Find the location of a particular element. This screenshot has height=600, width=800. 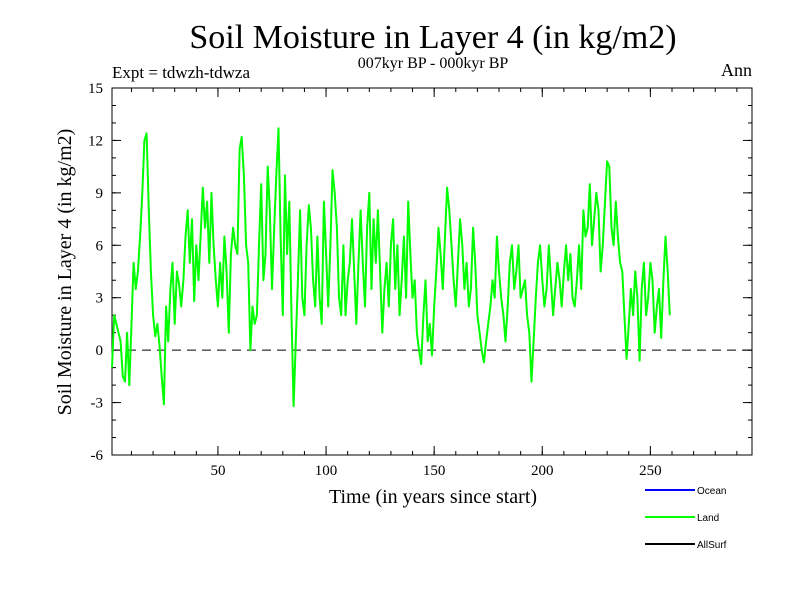

y-tick-label: 0 is located at coordinates (100, 351).